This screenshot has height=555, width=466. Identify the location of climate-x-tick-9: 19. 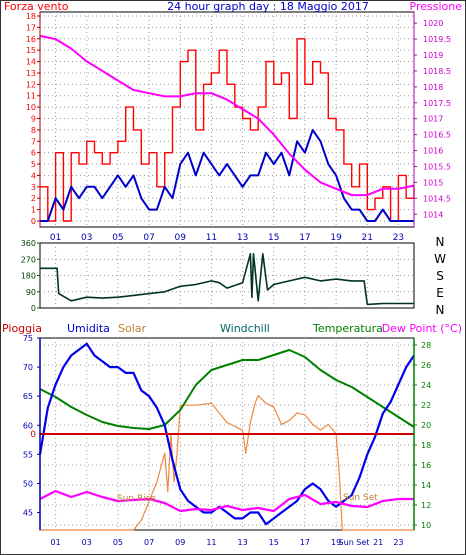
(336, 542).